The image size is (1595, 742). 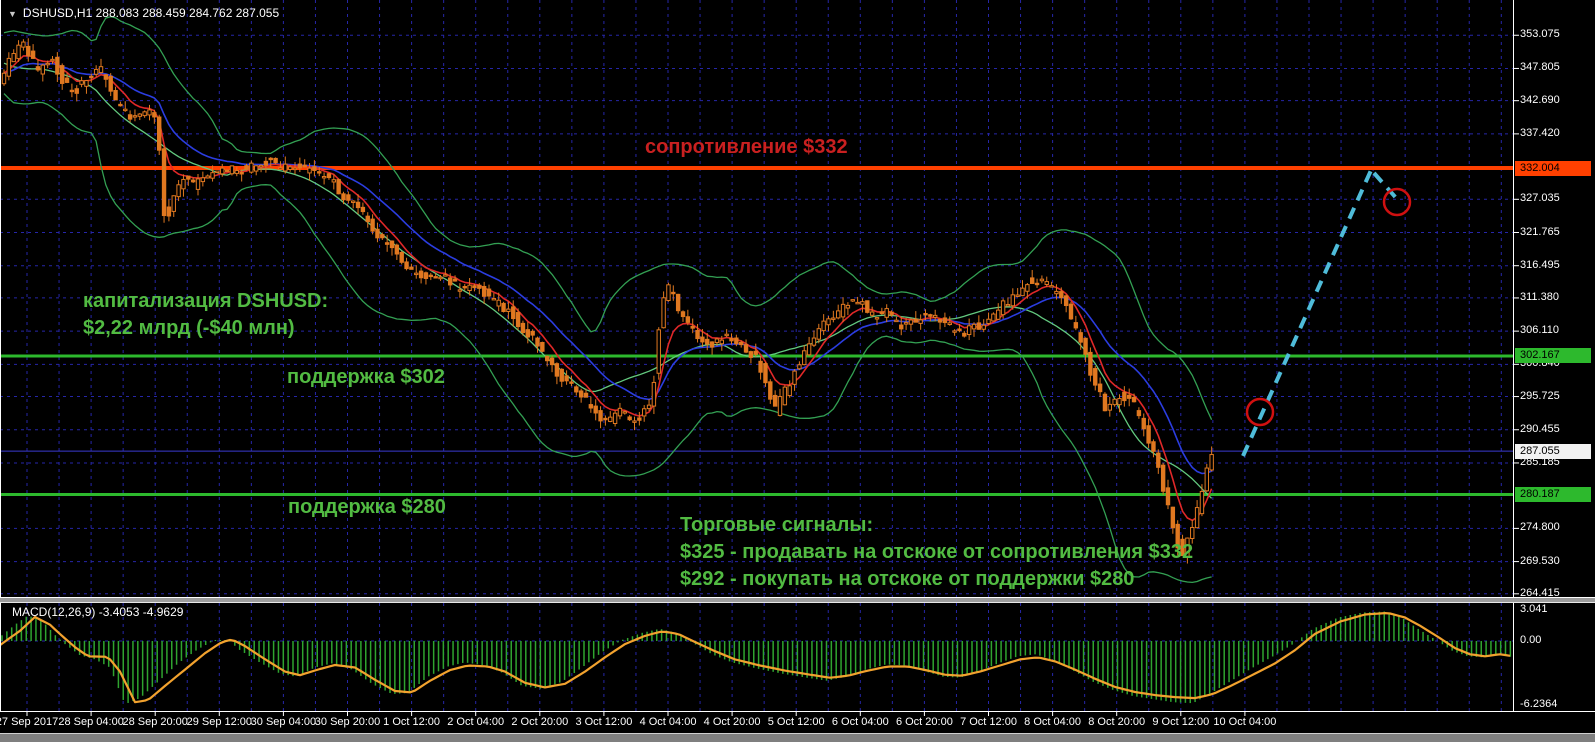 What do you see at coordinates (1553, 451) in the screenshot?
I see `current-price-tag: 287.055` at bounding box center [1553, 451].